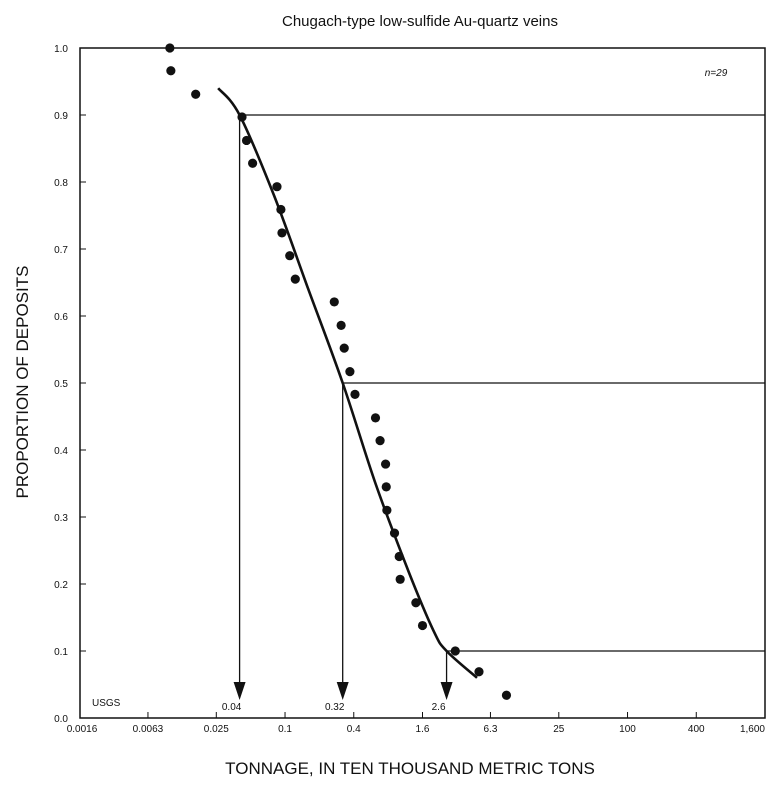 The height and width of the screenshot is (785, 783). What do you see at coordinates (61, 116) in the screenshot?
I see `y-tick-label: 0.9` at bounding box center [61, 116].